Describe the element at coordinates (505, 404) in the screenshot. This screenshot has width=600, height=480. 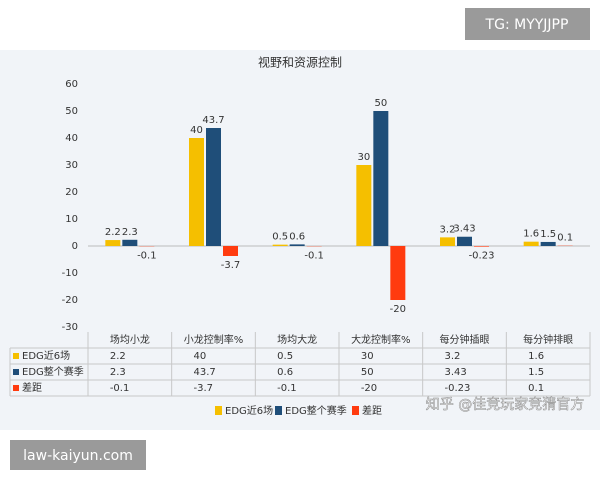
I see `watermark: 知乎 @佳竞玩家竞猜官方` at that location.